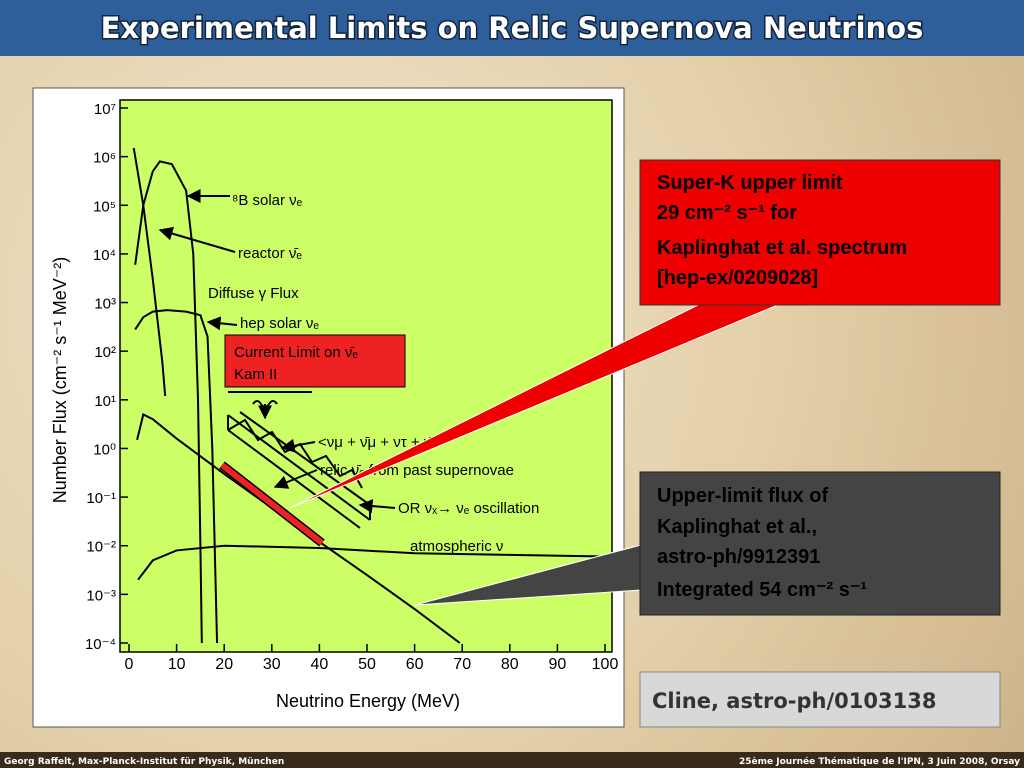 The width and height of the screenshot is (1024, 768). What do you see at coordinates (296, 352) in the screenshot?
I see `annotation: Current Limit on ν̄ₑ` at bounding box center [296, 352].